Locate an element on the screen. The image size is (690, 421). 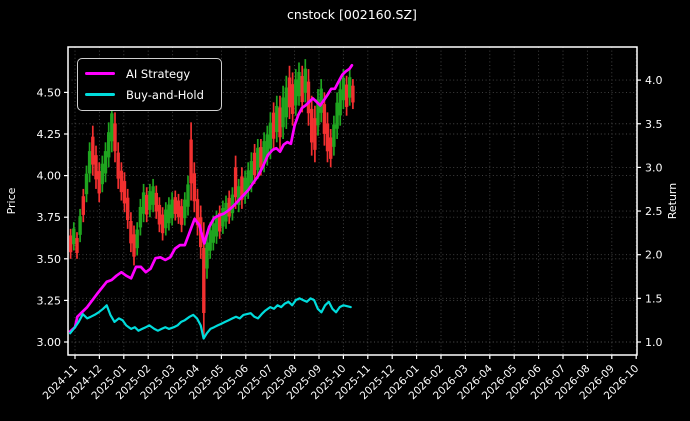
legend: AI Strategy Buy-and-Hold is located at coordinates (149, 84).